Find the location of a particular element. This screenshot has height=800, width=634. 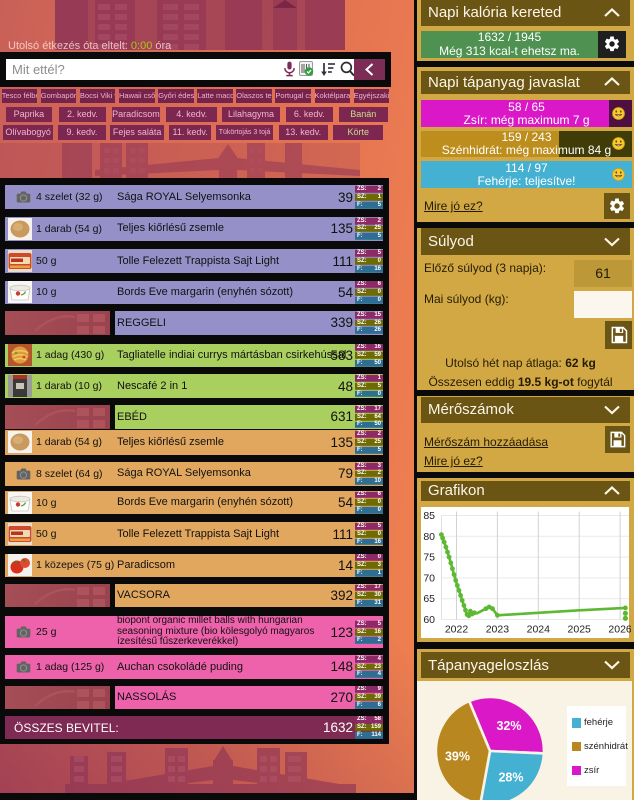

svg-text: 2024 is located at coordinates (538, 629).